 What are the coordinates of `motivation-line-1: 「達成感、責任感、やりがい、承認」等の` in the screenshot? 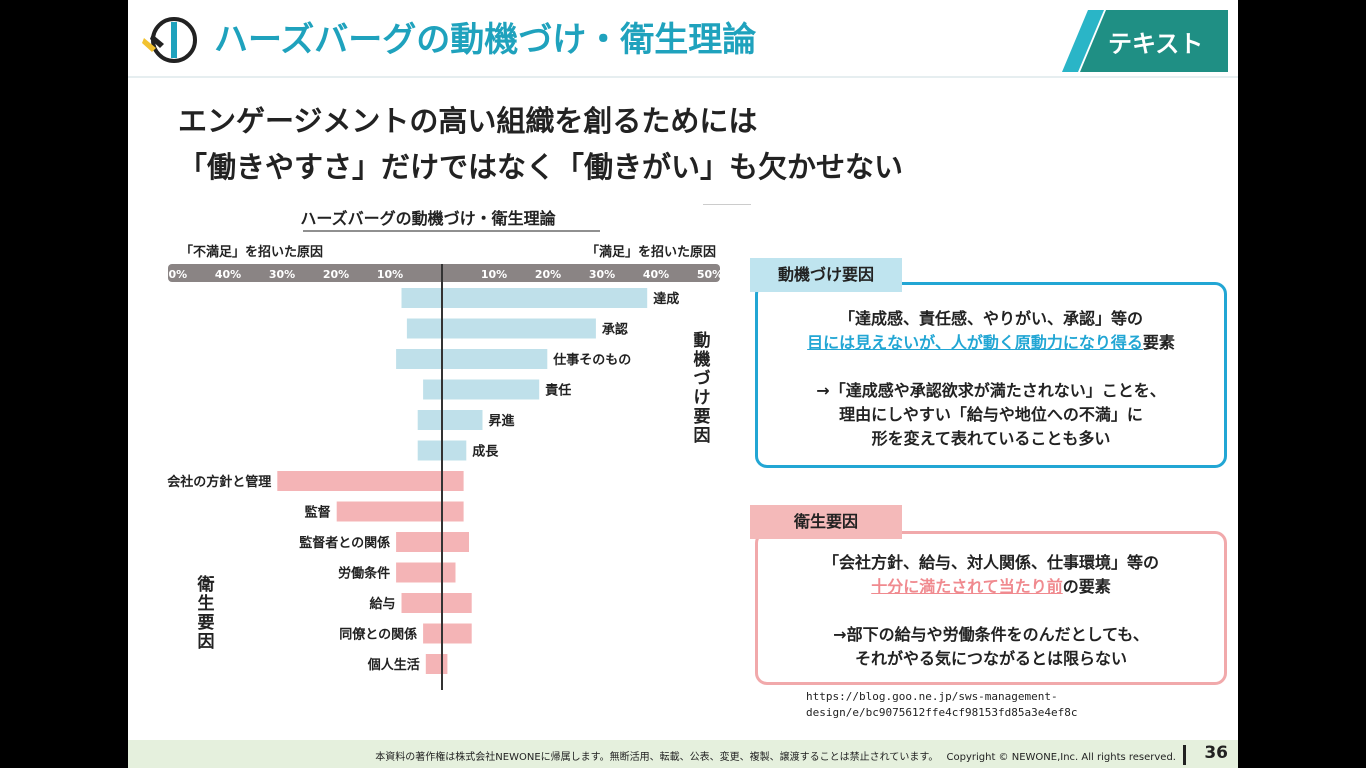 It's located at (990, 318).